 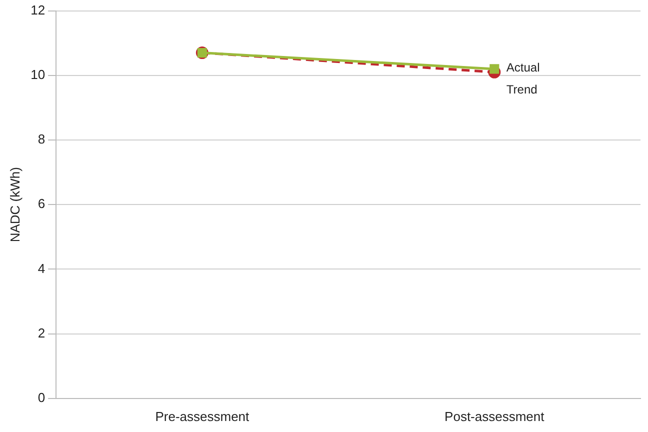 What do you see at coordinates (42, 204) in the screenshot?
I see `y-tick-label: 6` at bounding box center [42, 204].